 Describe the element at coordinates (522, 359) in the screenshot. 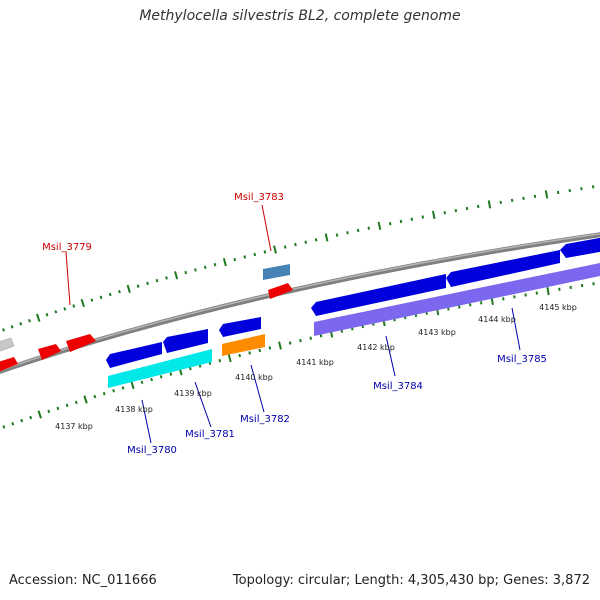

I see `gene-label-msil-3785: Msil_3785` at that location.